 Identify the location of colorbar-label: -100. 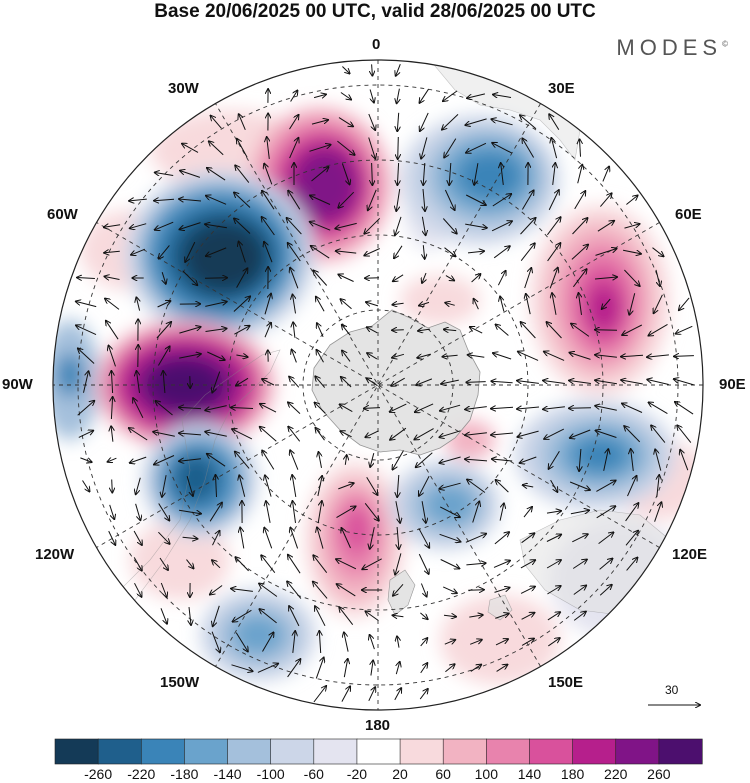
(270, 774).